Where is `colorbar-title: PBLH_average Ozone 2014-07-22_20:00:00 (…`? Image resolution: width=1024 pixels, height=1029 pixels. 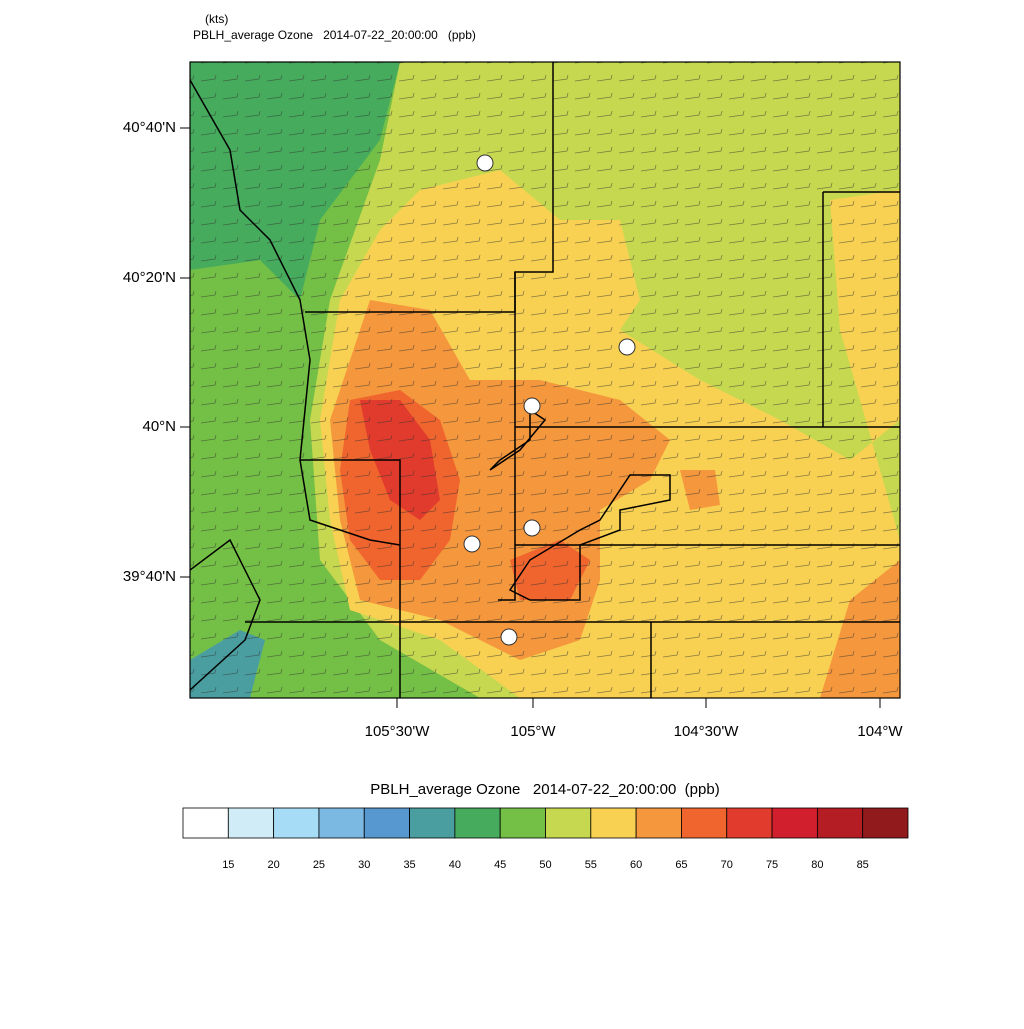
colorbar-title: PBLH_average Ozone 2014-07-22_20:00:00 (… is located at coordinates (544, 789).